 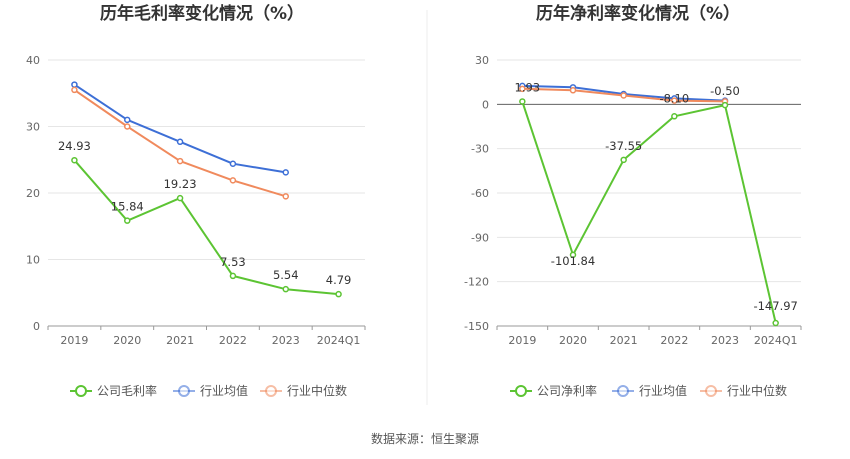 I want to click on chart1-data-label: 5.54, so click(x=286, y=275).